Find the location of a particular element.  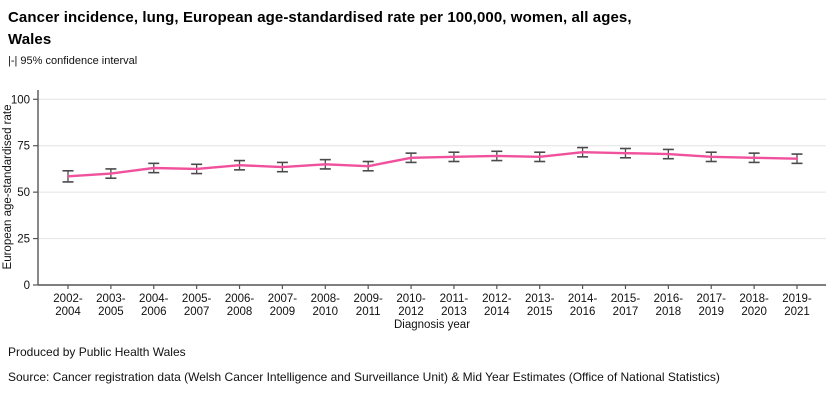

svg-text: 2004-2006 is located at coordinates (154, 305).